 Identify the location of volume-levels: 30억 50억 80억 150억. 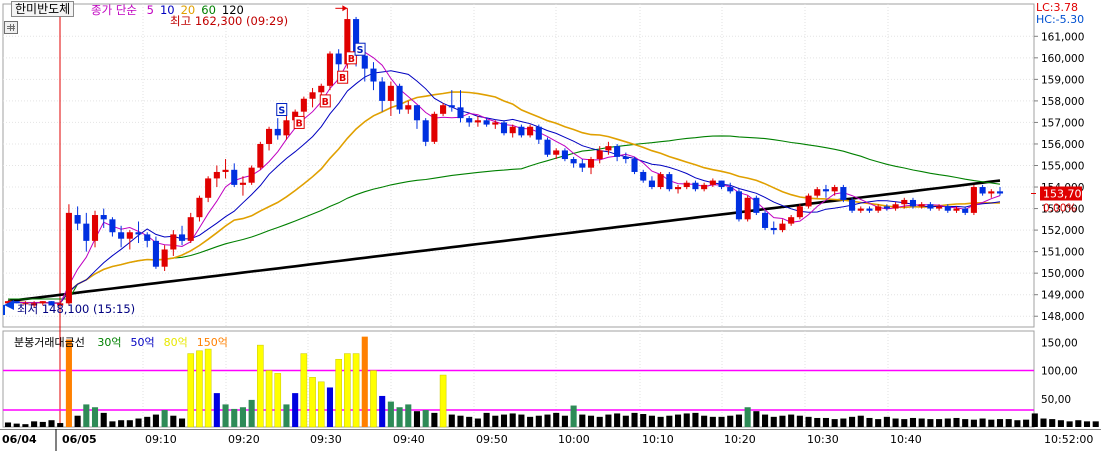
(158, 342).